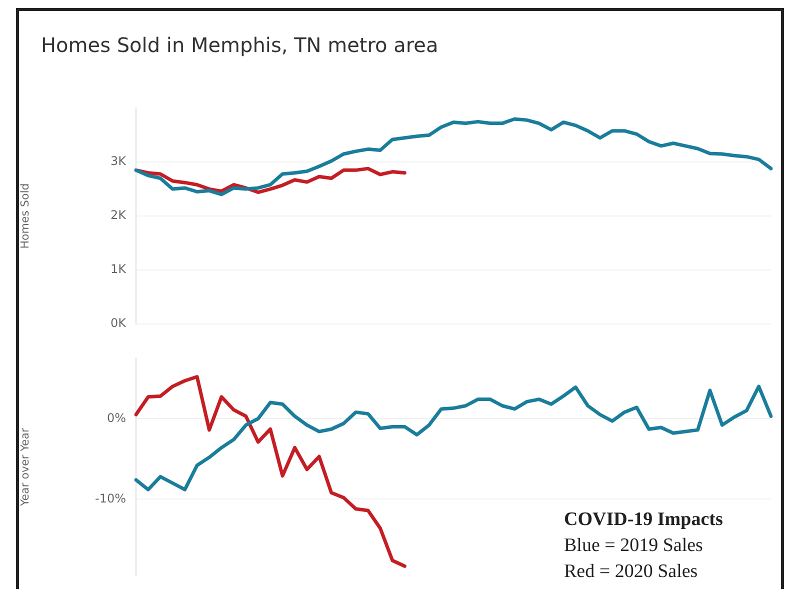 This screenshot has width=791, height=594. What do you see at coordinates (25, 216) in the screenshot?
I see `y-axis-title: Homes Sold` at bounding box center [25, 216].